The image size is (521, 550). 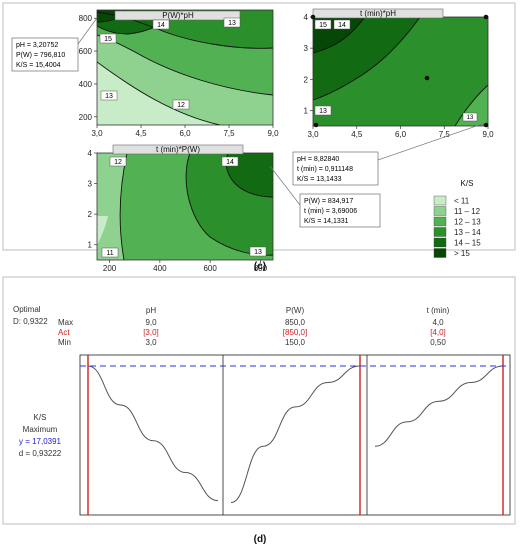 I want to click on legend-item-label: 11 – 12, so click(x=467, y=211).